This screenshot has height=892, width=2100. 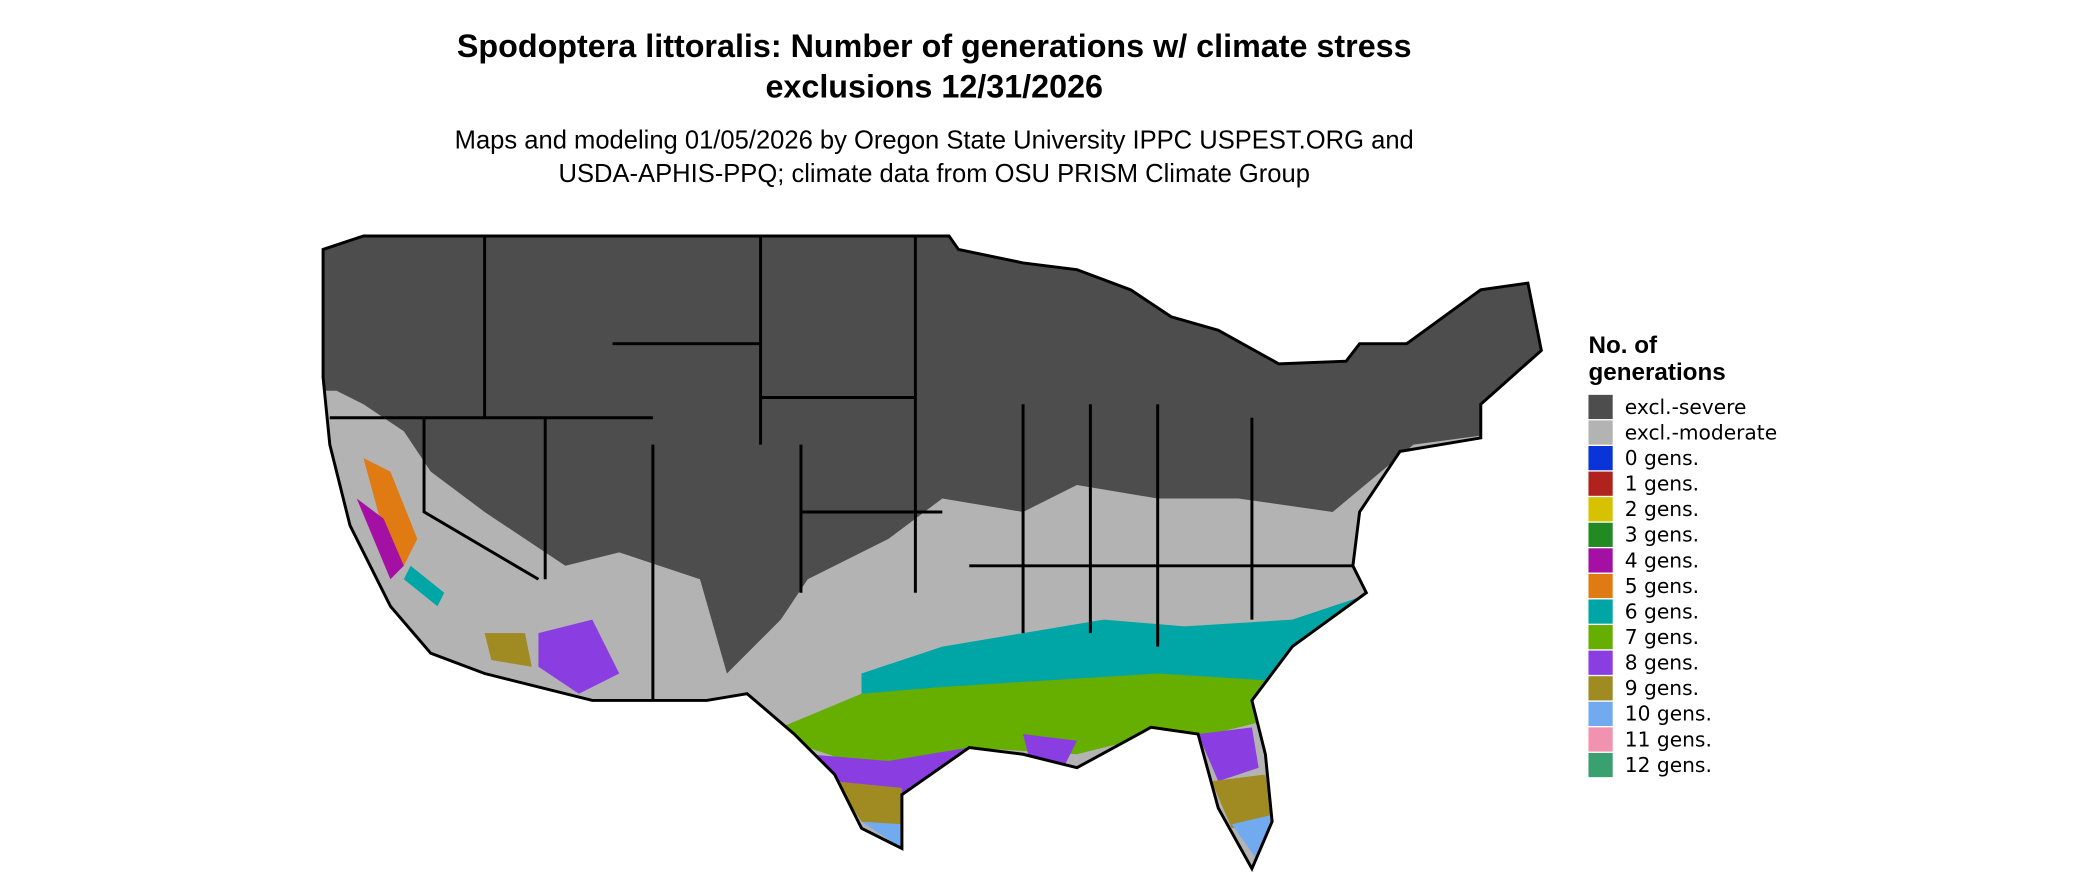 What do you see at coordinates (934, 86) in the screenshot?
I see `title-line: exclusions 12/31/2026` at bounding box center [934, 86].